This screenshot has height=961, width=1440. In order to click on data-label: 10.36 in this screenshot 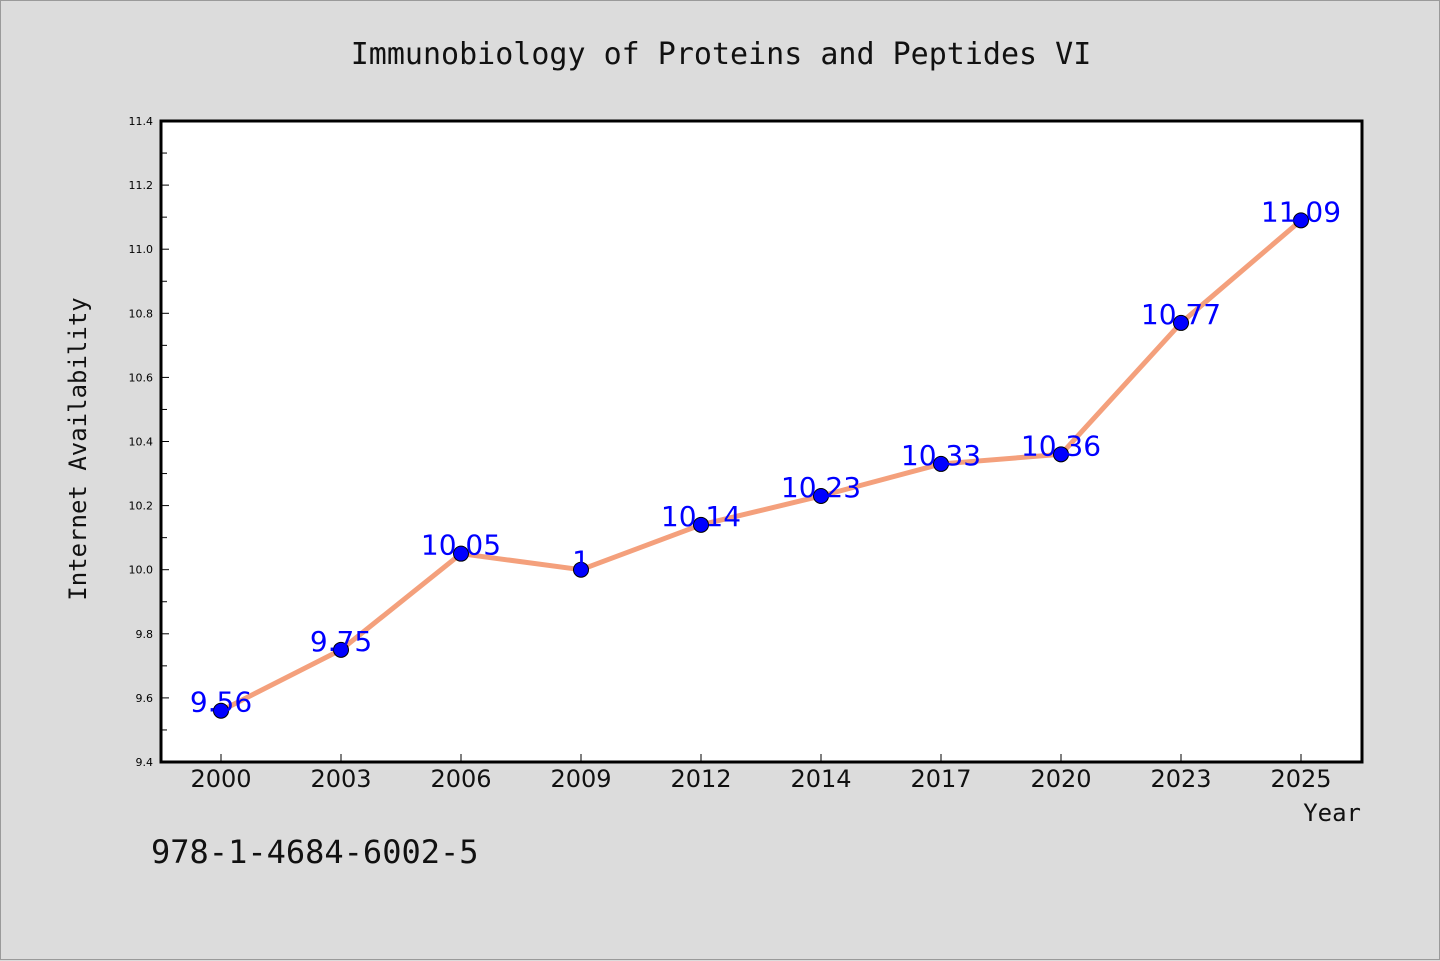, I will do `click(1061, 445)`.